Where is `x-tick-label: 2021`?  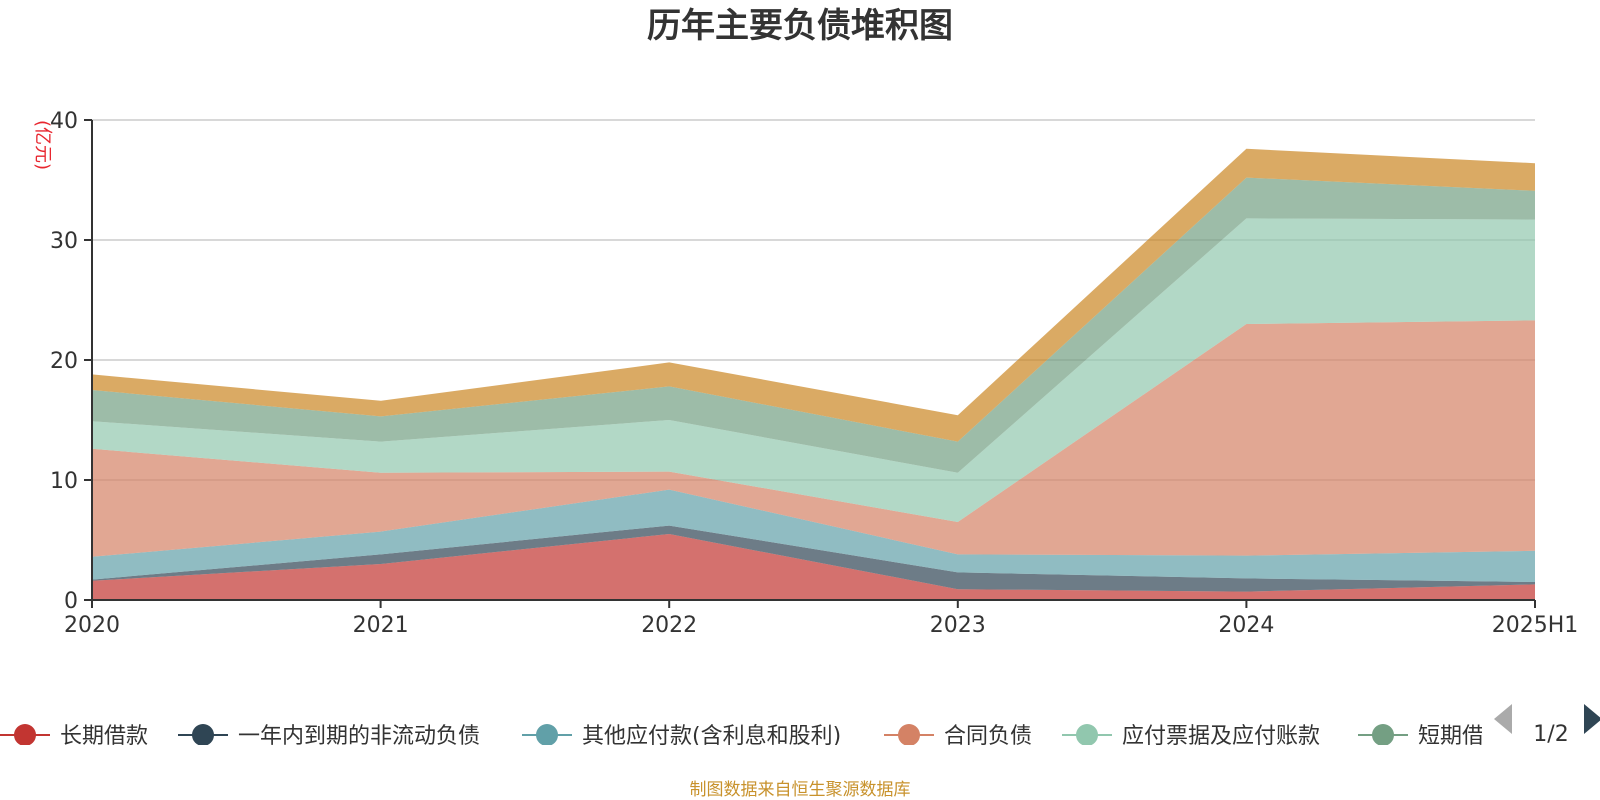
x-tick-label: 2021 is located at coordinates (381, 625).